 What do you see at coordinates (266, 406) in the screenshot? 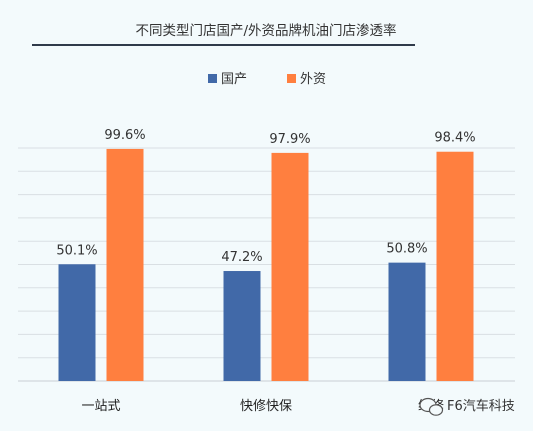
I see `category-label-2: 快修快保` at bounding box center [266, 406].